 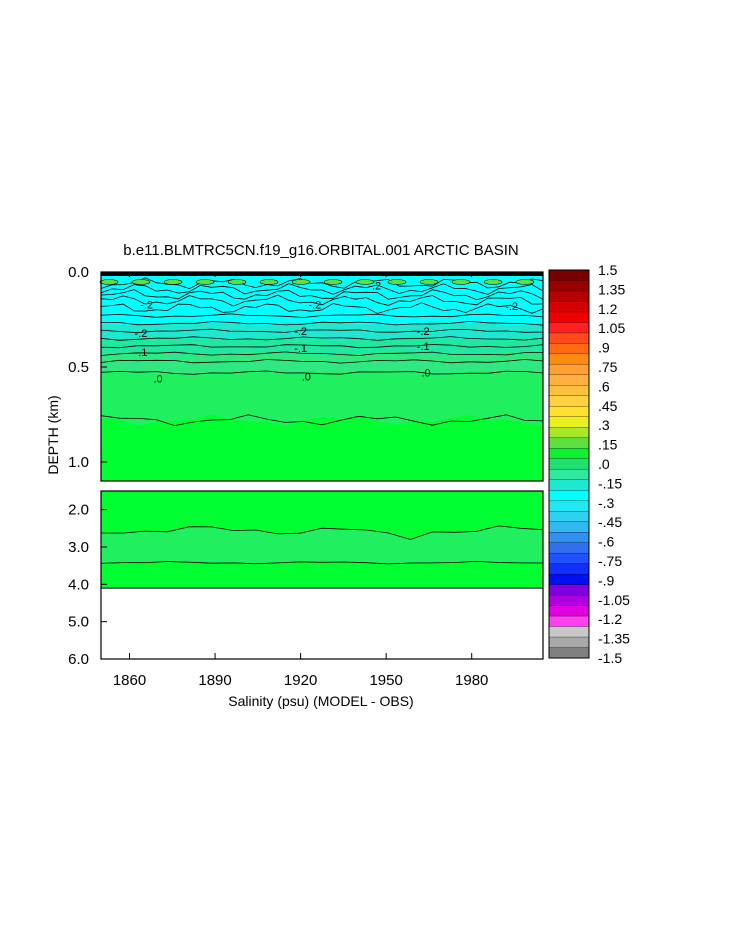 What do you see at coordinates (322, 575) in the screenshot?
I see `lower-panel-frame` at bounding box center [322, 575].